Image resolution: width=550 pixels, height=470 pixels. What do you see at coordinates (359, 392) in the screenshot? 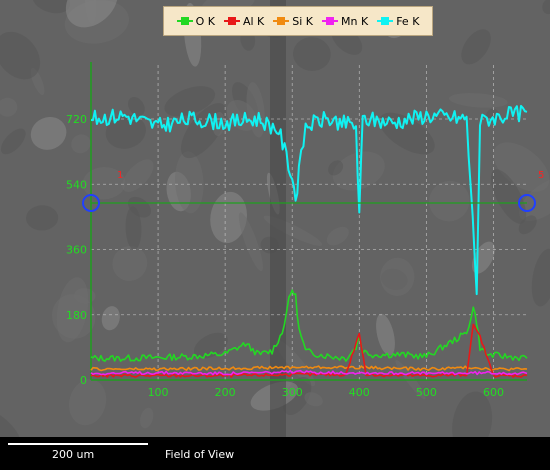
I see `x-tick-label: 400` at bounding box center [359, 392].